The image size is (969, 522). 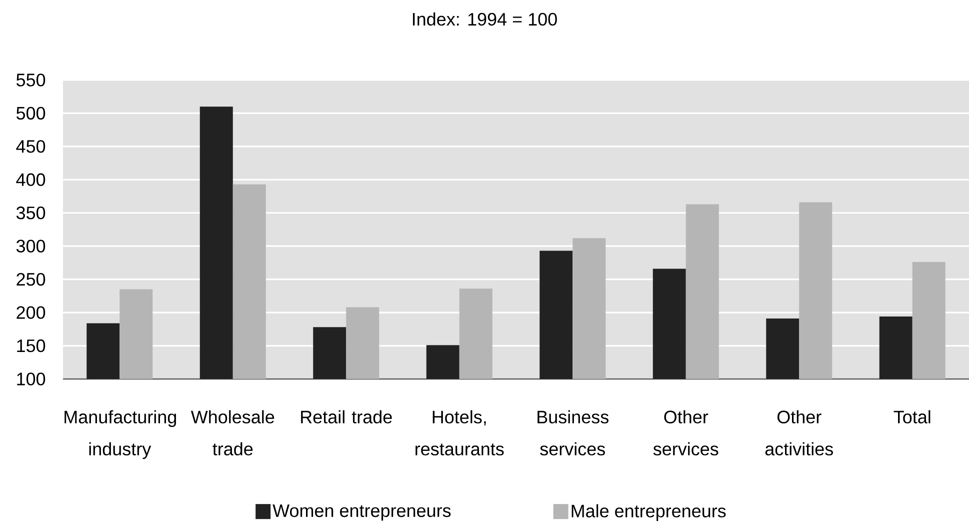 What do you see at coordinates (31, 80) in the screenshot?
I see `y-tick-label: 550` at bounding box center [31, 80].